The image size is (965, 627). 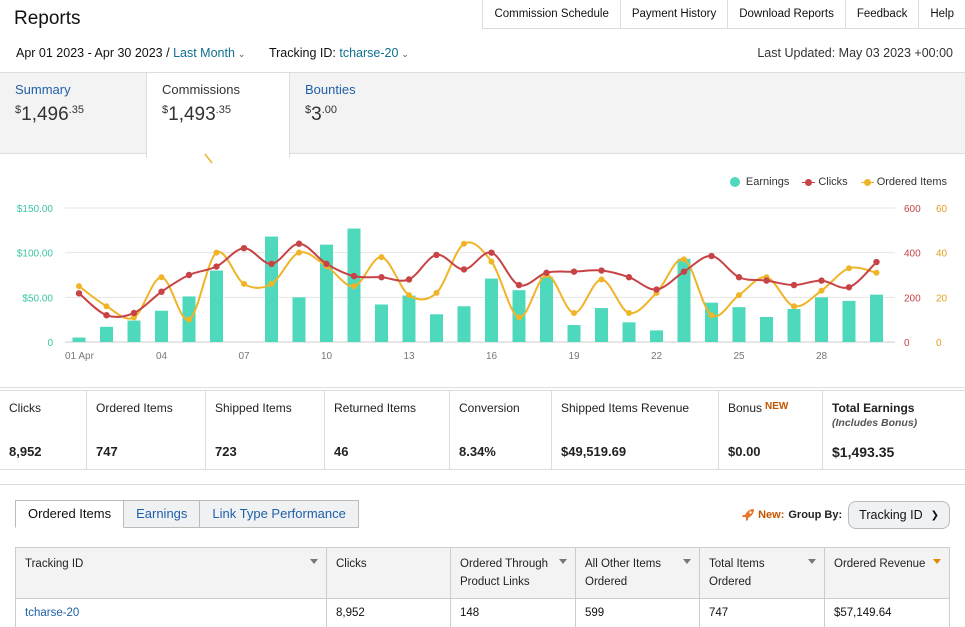 What do you see at coordinates (201, 89) in the screenshot?
I see `tab-commissions-label: Commissions` at bounding box center [201, 89].